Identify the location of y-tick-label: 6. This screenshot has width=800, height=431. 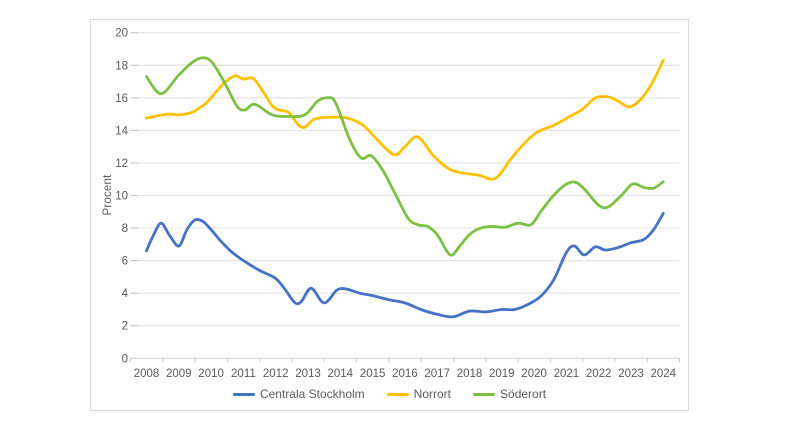
(125, 262).